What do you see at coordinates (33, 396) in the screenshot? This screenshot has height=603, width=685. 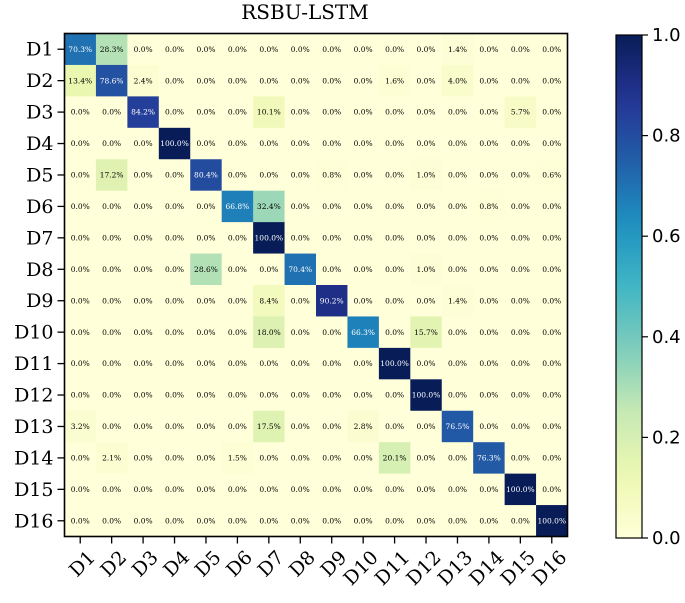 I see `y-tick-label: D12` at bounding box center [33, 396].